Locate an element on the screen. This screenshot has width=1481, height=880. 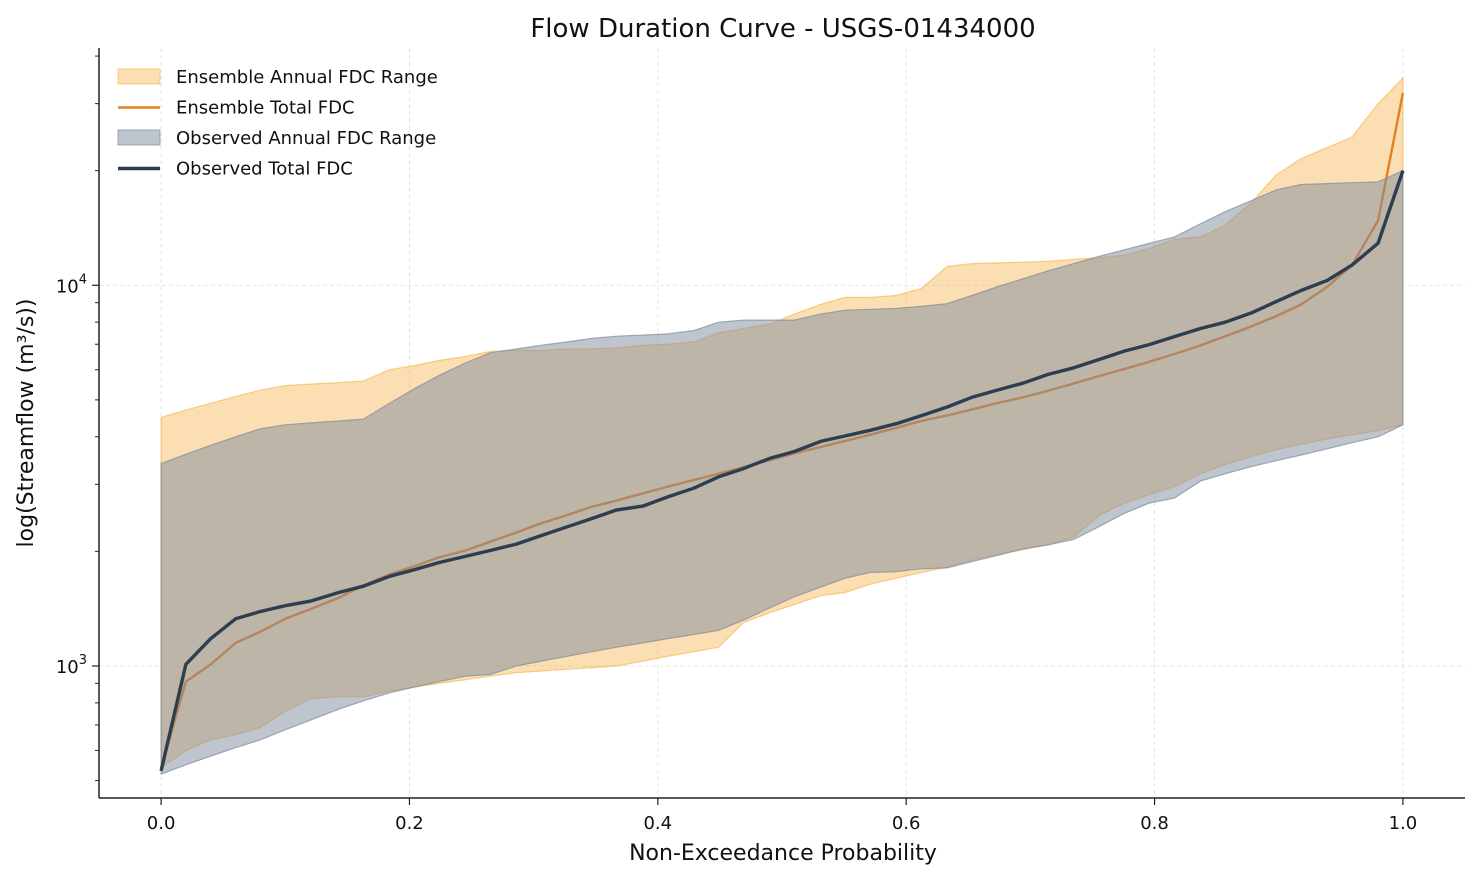
legend-entry: Ensemble Total FDC is located at coordinates (236, 108).